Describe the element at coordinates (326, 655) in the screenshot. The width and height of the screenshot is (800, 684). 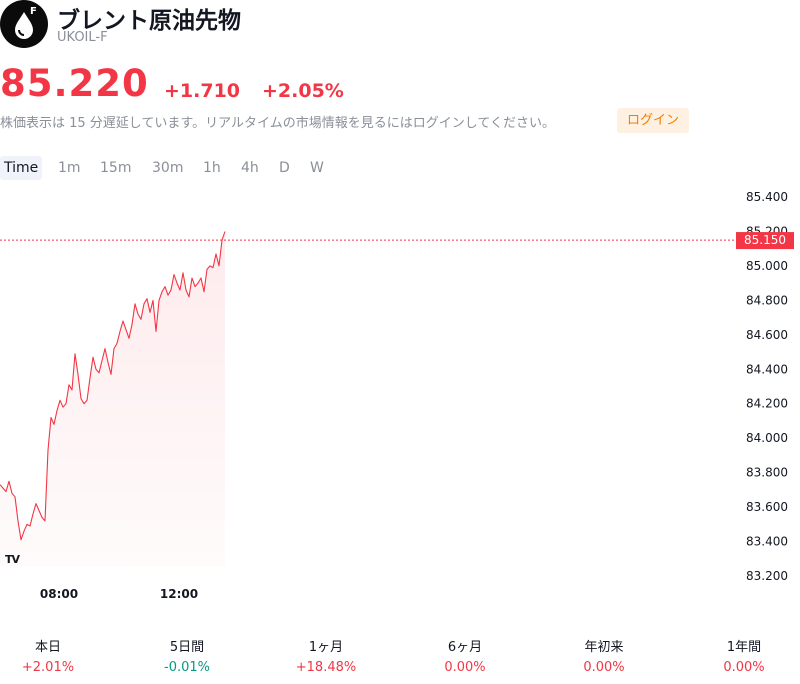
I see `period-1m: 1ヶ月 +18.48%` at that location.